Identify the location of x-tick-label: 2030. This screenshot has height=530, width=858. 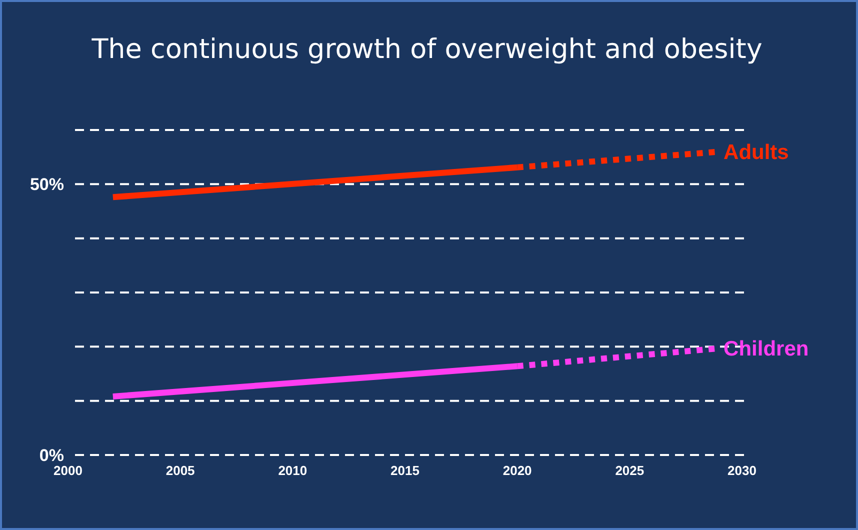
(742, 470).